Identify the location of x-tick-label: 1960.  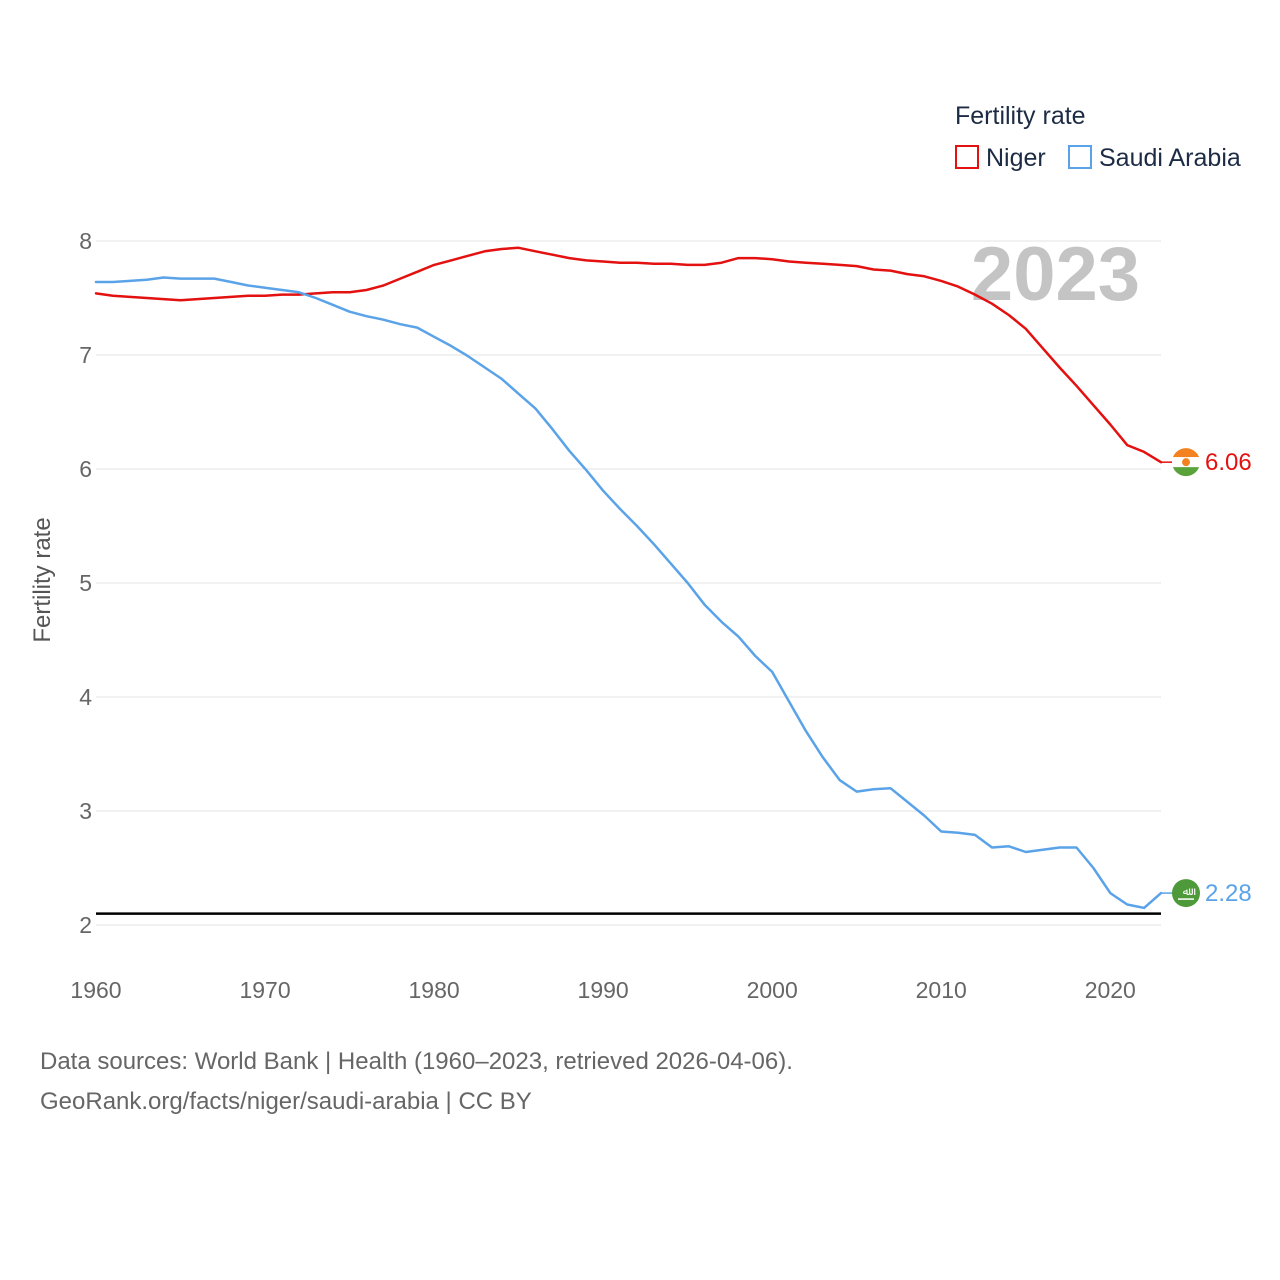
(95, 990).